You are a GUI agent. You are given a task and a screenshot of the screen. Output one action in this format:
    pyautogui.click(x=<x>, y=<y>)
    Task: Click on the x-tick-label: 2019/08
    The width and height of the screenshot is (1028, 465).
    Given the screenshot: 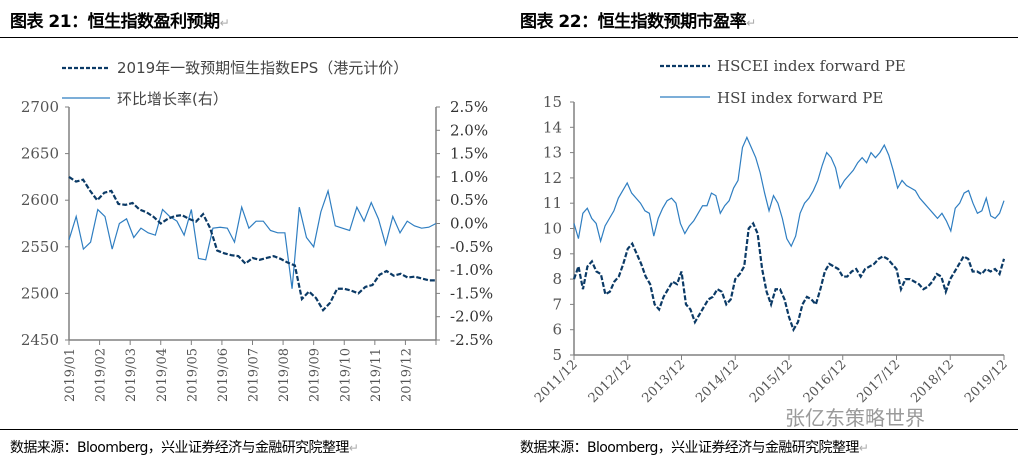 What is the action you would take?
    pyautogui.click(x=284, y=375)
    